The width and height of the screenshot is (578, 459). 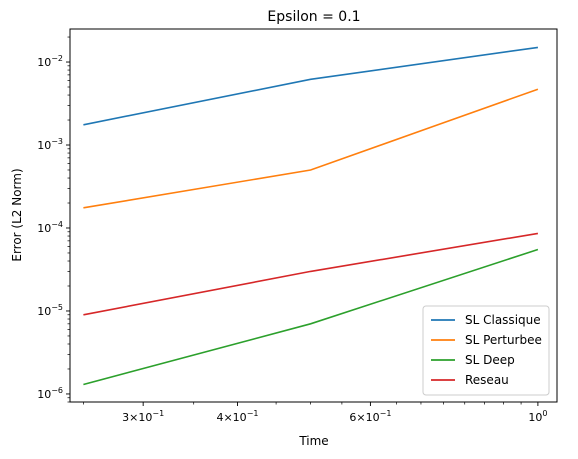 I want to click on y-axis-ticks: 10⁻⁶ 10⁻⁵ 10⁻⁴ 10⁻³ 10⁻², so click(x=53, y=219).